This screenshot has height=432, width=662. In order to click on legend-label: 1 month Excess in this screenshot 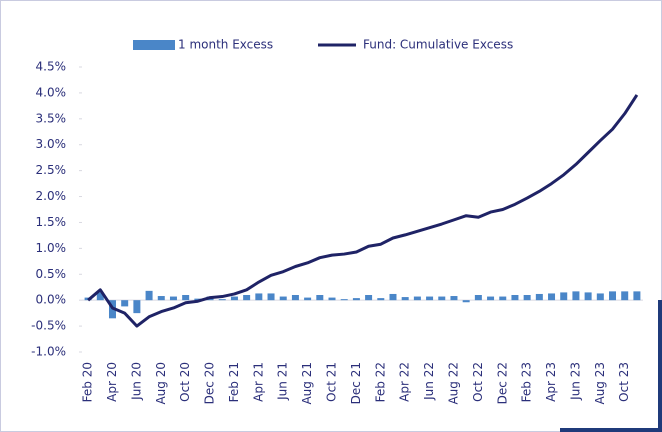, I will do `click(225, 45)`.